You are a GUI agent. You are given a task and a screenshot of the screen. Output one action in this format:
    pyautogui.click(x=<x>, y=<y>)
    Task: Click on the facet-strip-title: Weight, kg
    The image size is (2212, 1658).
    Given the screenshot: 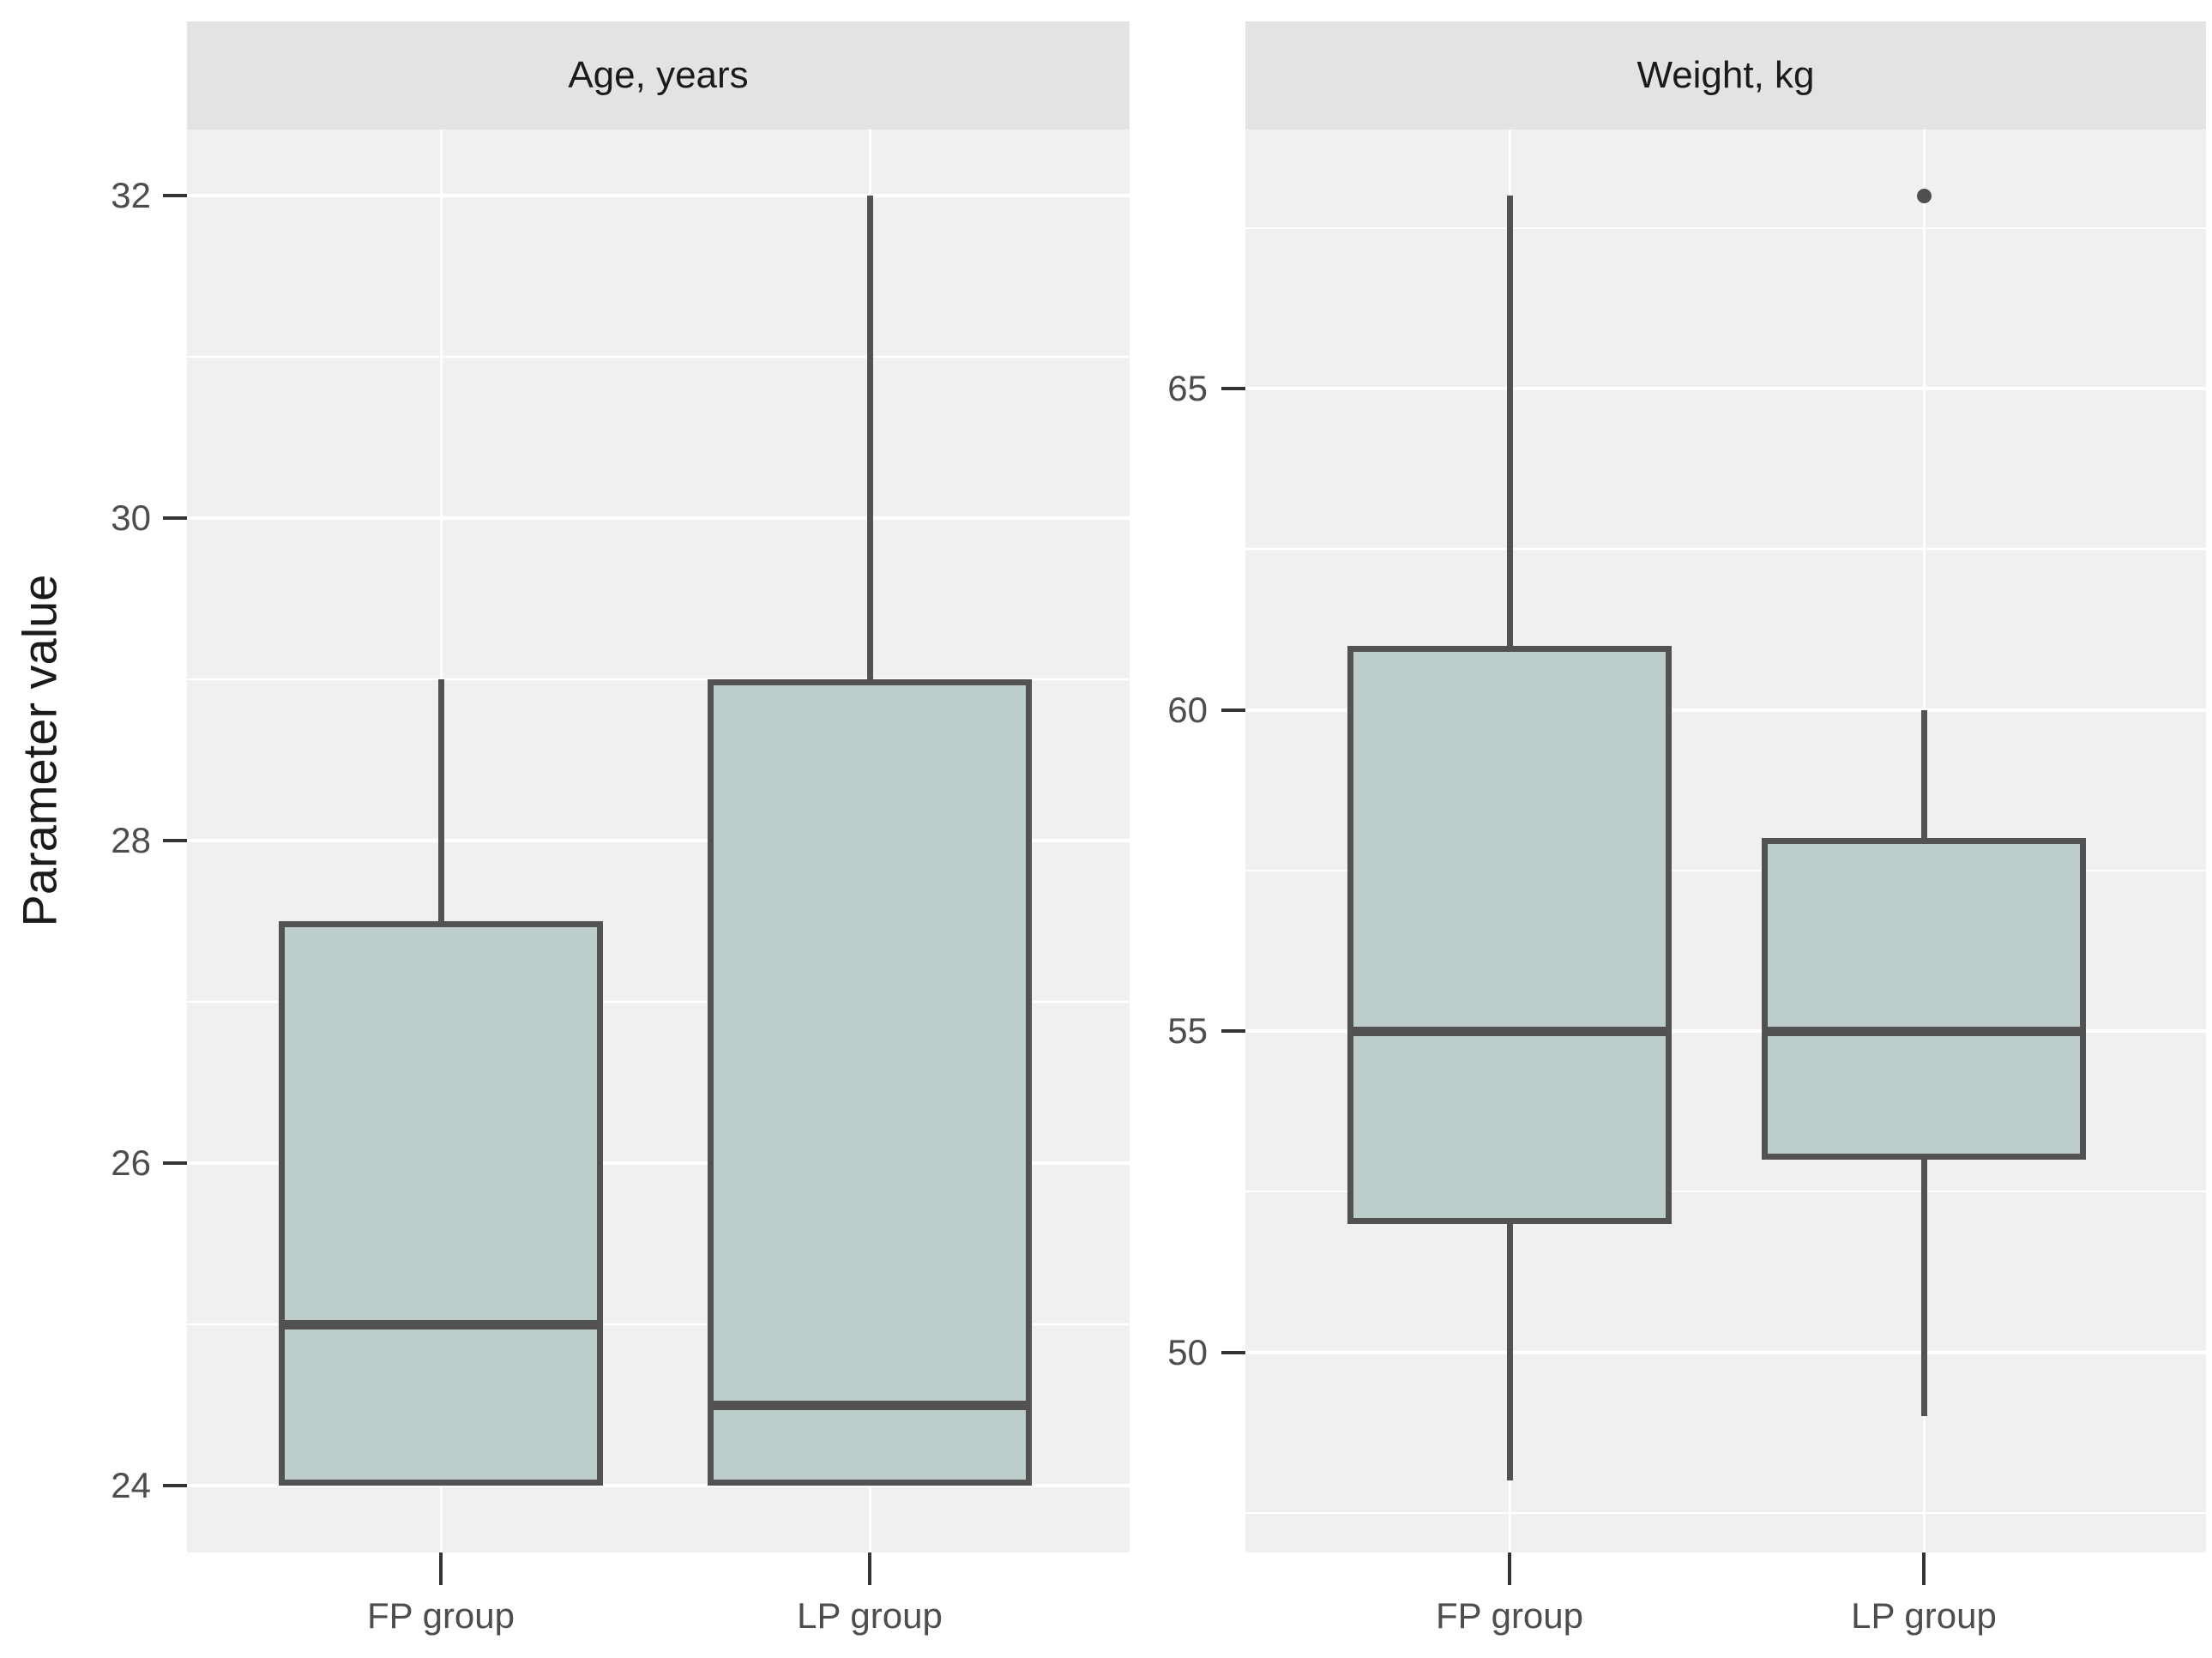 What is the action you would take?
    pyautogui.click(x=1725, y=75)
    